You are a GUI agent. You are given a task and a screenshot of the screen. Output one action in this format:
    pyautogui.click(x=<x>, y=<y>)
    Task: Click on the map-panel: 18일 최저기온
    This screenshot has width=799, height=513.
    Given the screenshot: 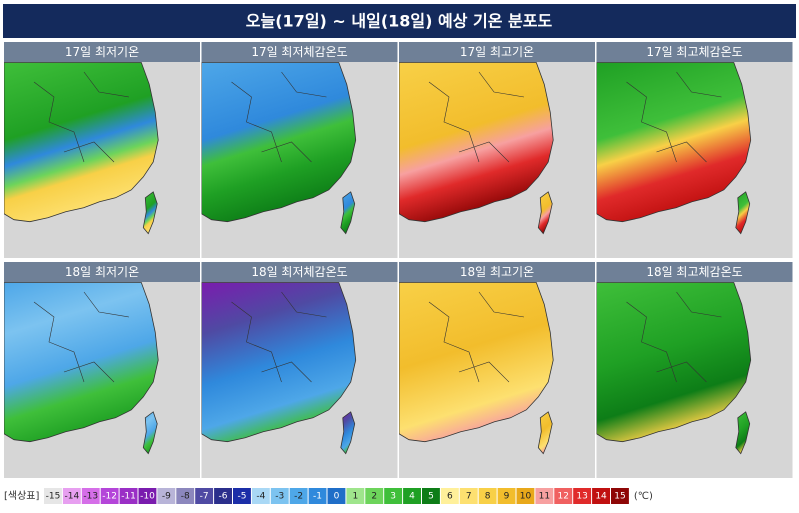 What is the action you would take?
    pyautogui.click(x=102, y=370)
    